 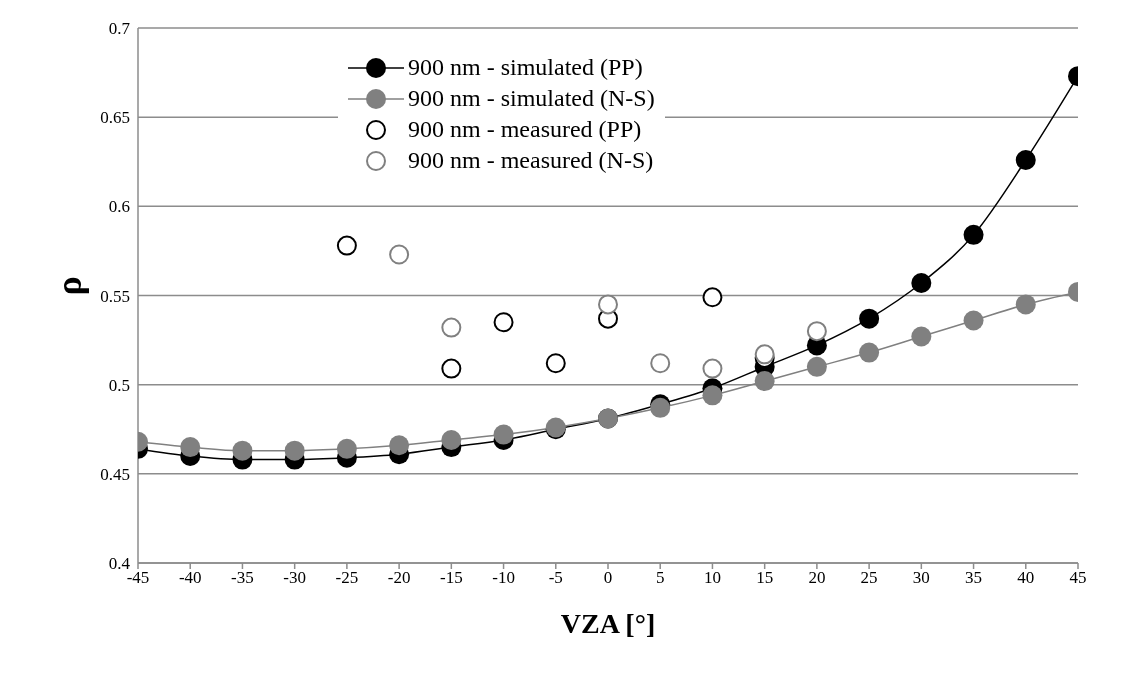 I want to click on x-tick-label: 20, so click(x=817, y=578).